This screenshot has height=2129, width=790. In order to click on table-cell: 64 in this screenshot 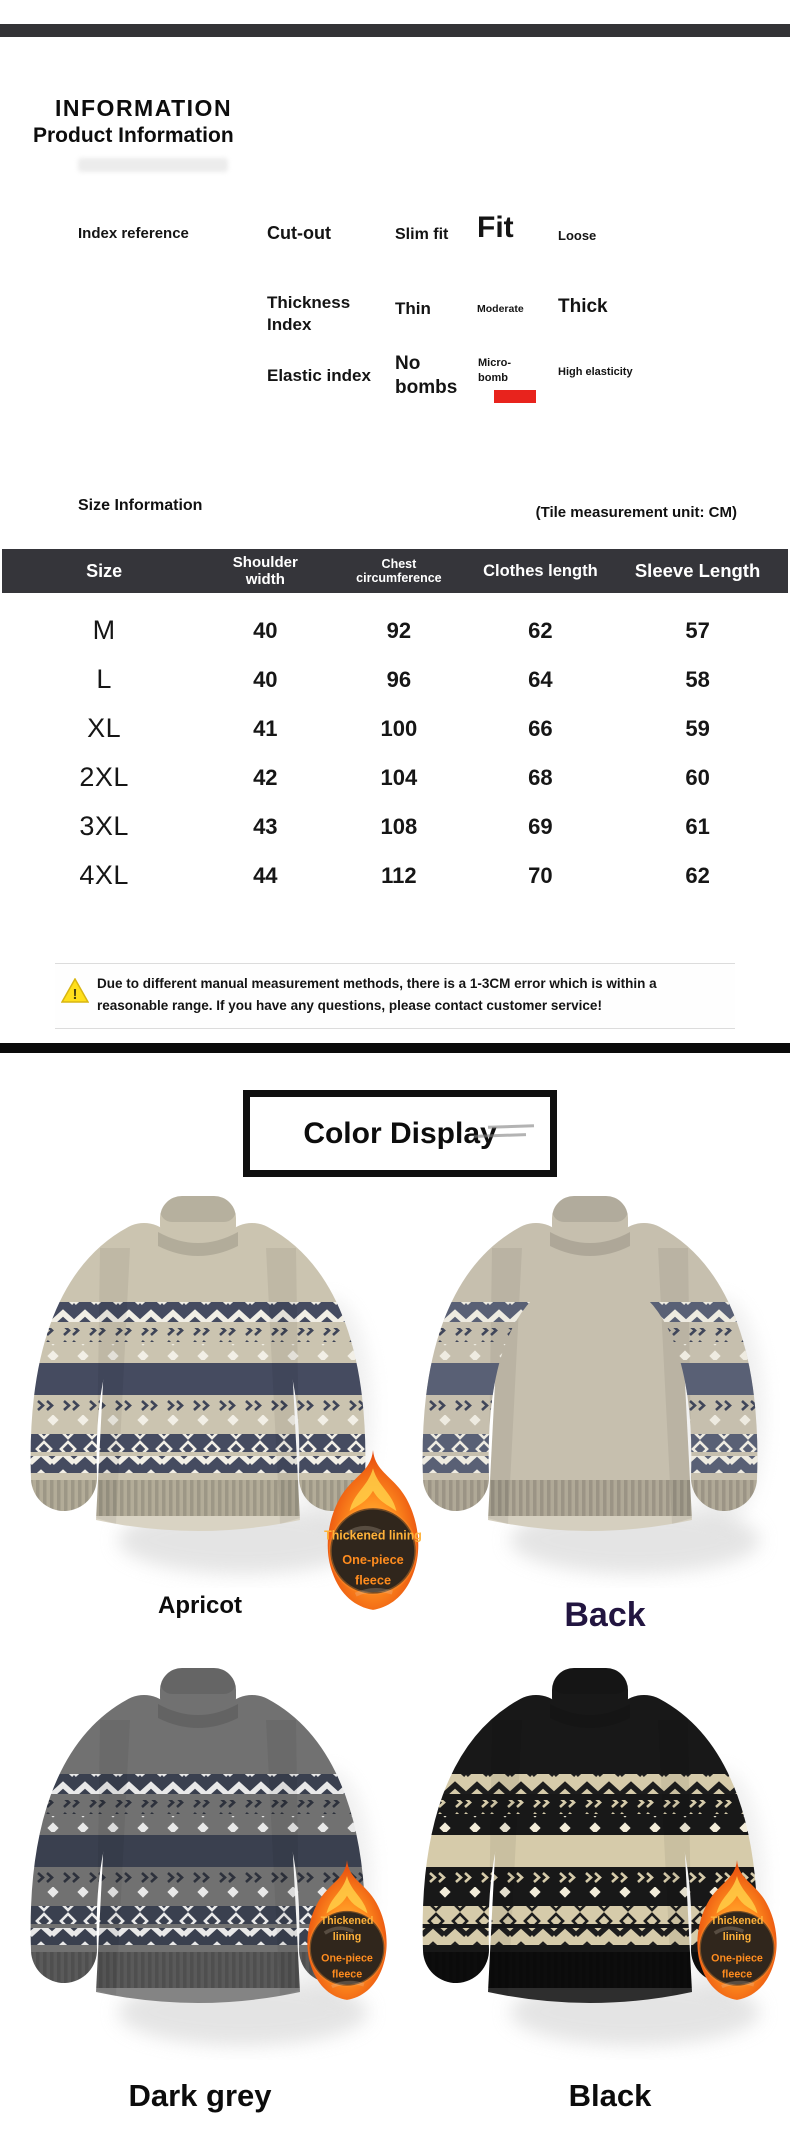, I will do `click(540, 679)`.